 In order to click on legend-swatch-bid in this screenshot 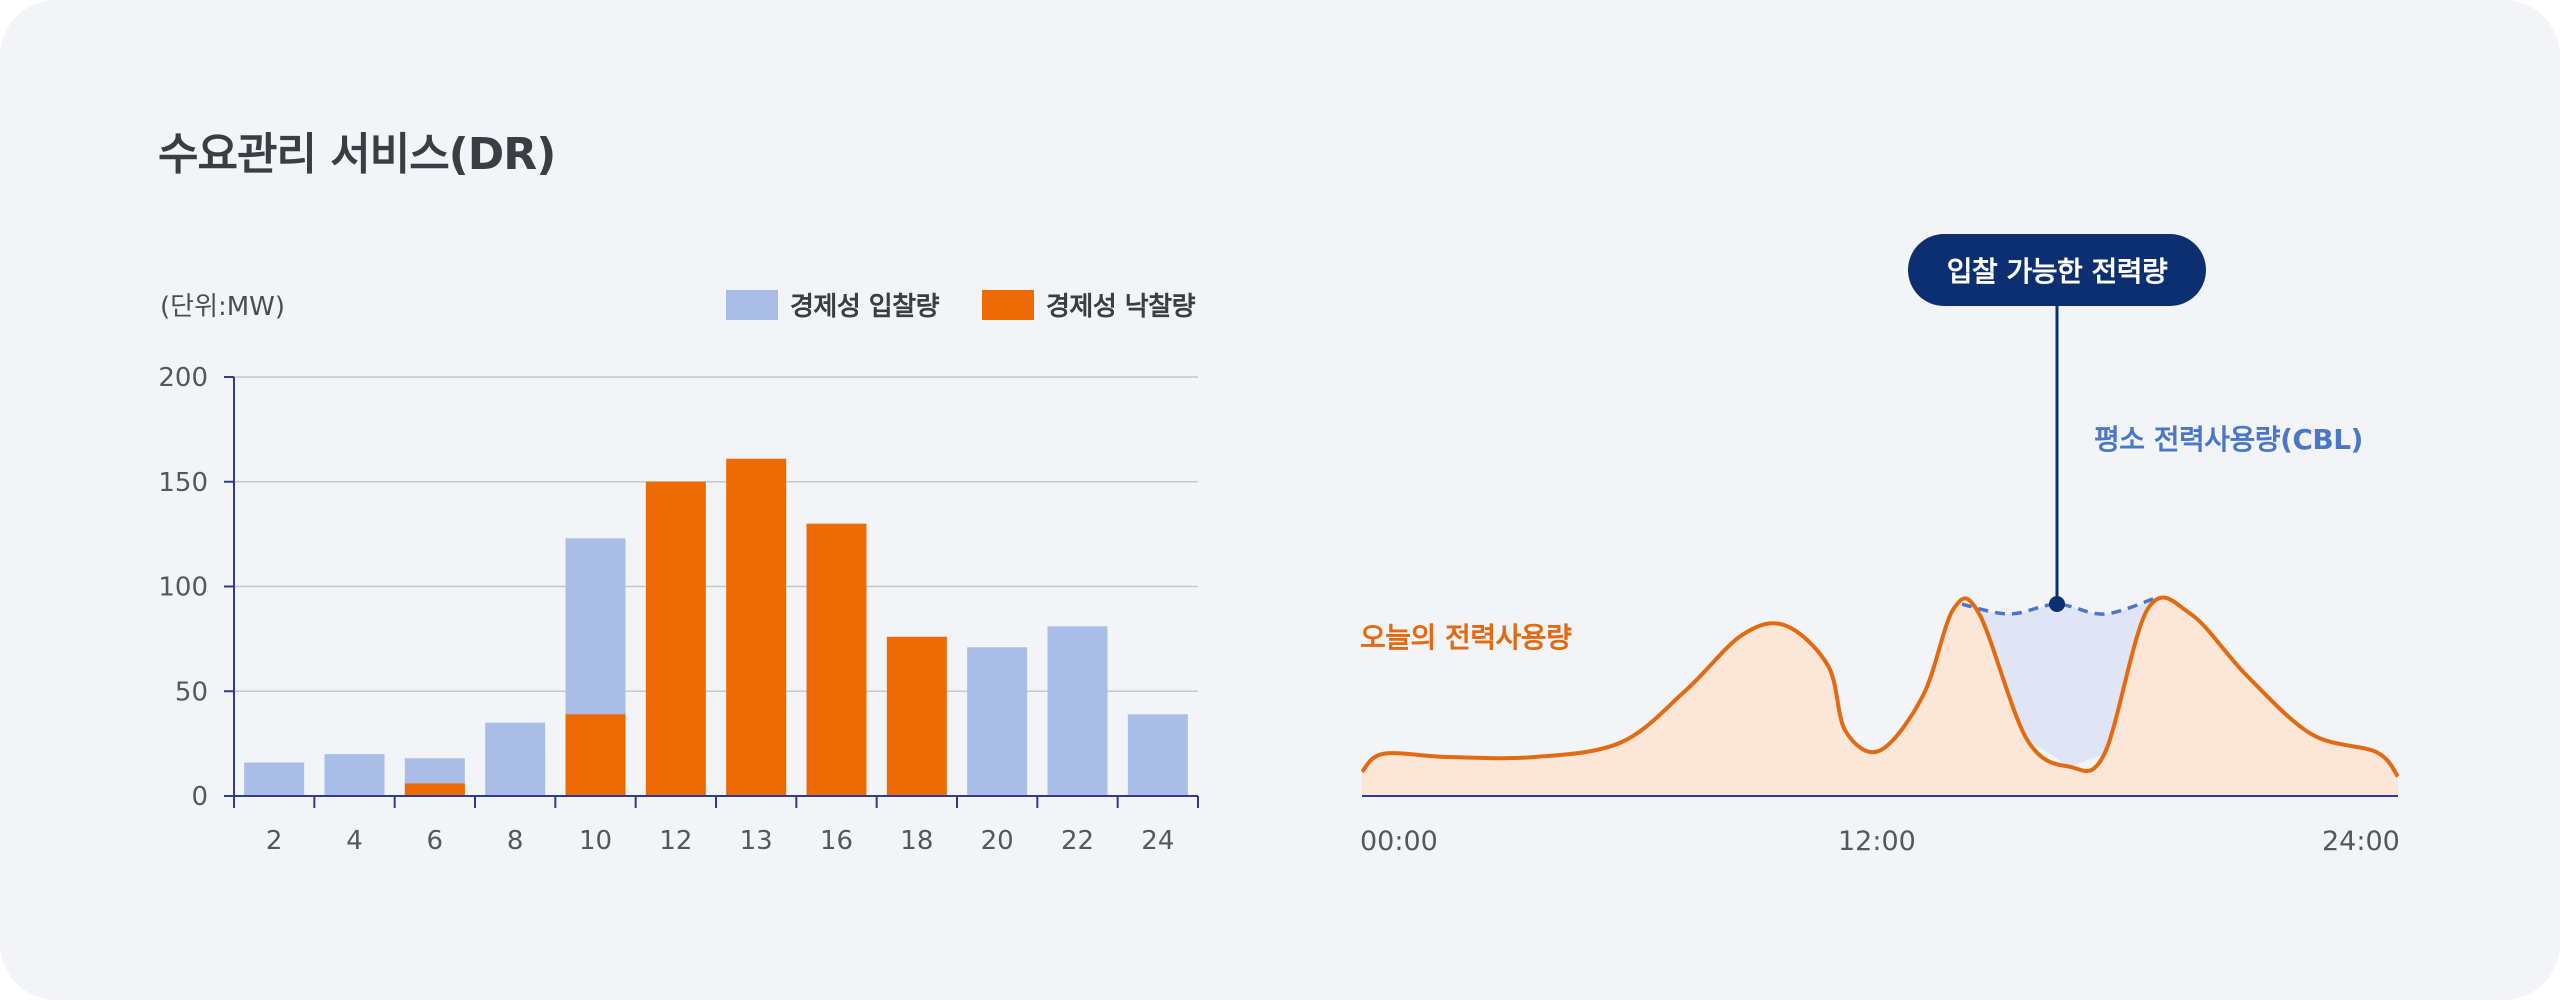, I will do `click(752, 304)`.